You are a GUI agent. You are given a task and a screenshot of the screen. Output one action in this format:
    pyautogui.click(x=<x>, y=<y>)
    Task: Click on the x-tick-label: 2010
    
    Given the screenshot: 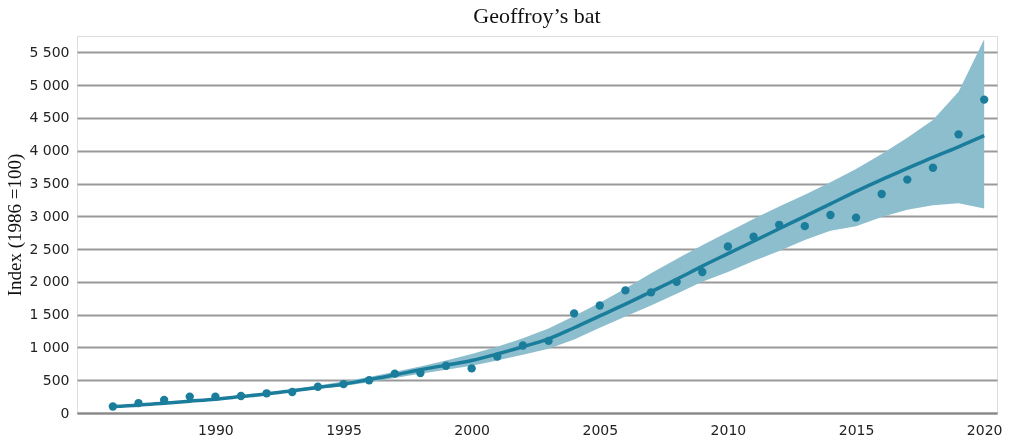 What is the action you would take?
    pyautogui.click(x=728, y=429)
    